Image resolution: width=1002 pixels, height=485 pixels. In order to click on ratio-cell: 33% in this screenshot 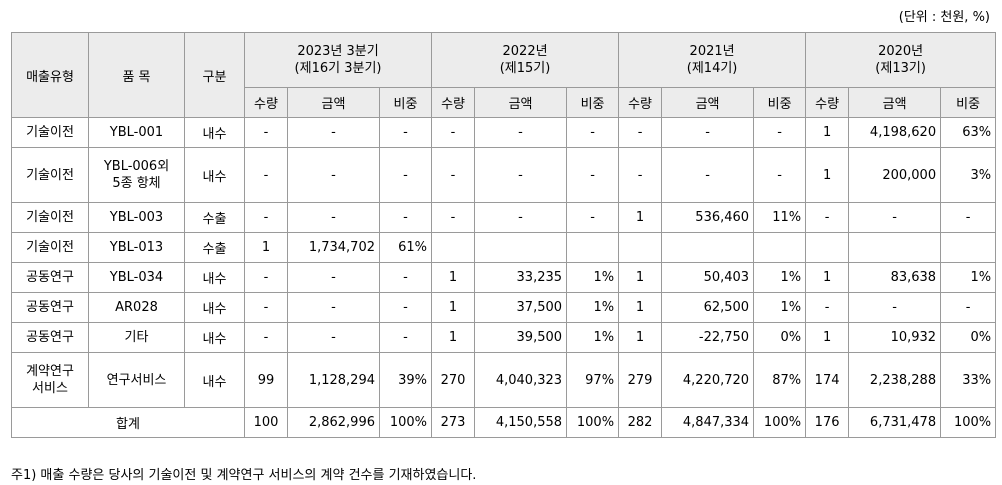, I will do `click(968, 380)`.